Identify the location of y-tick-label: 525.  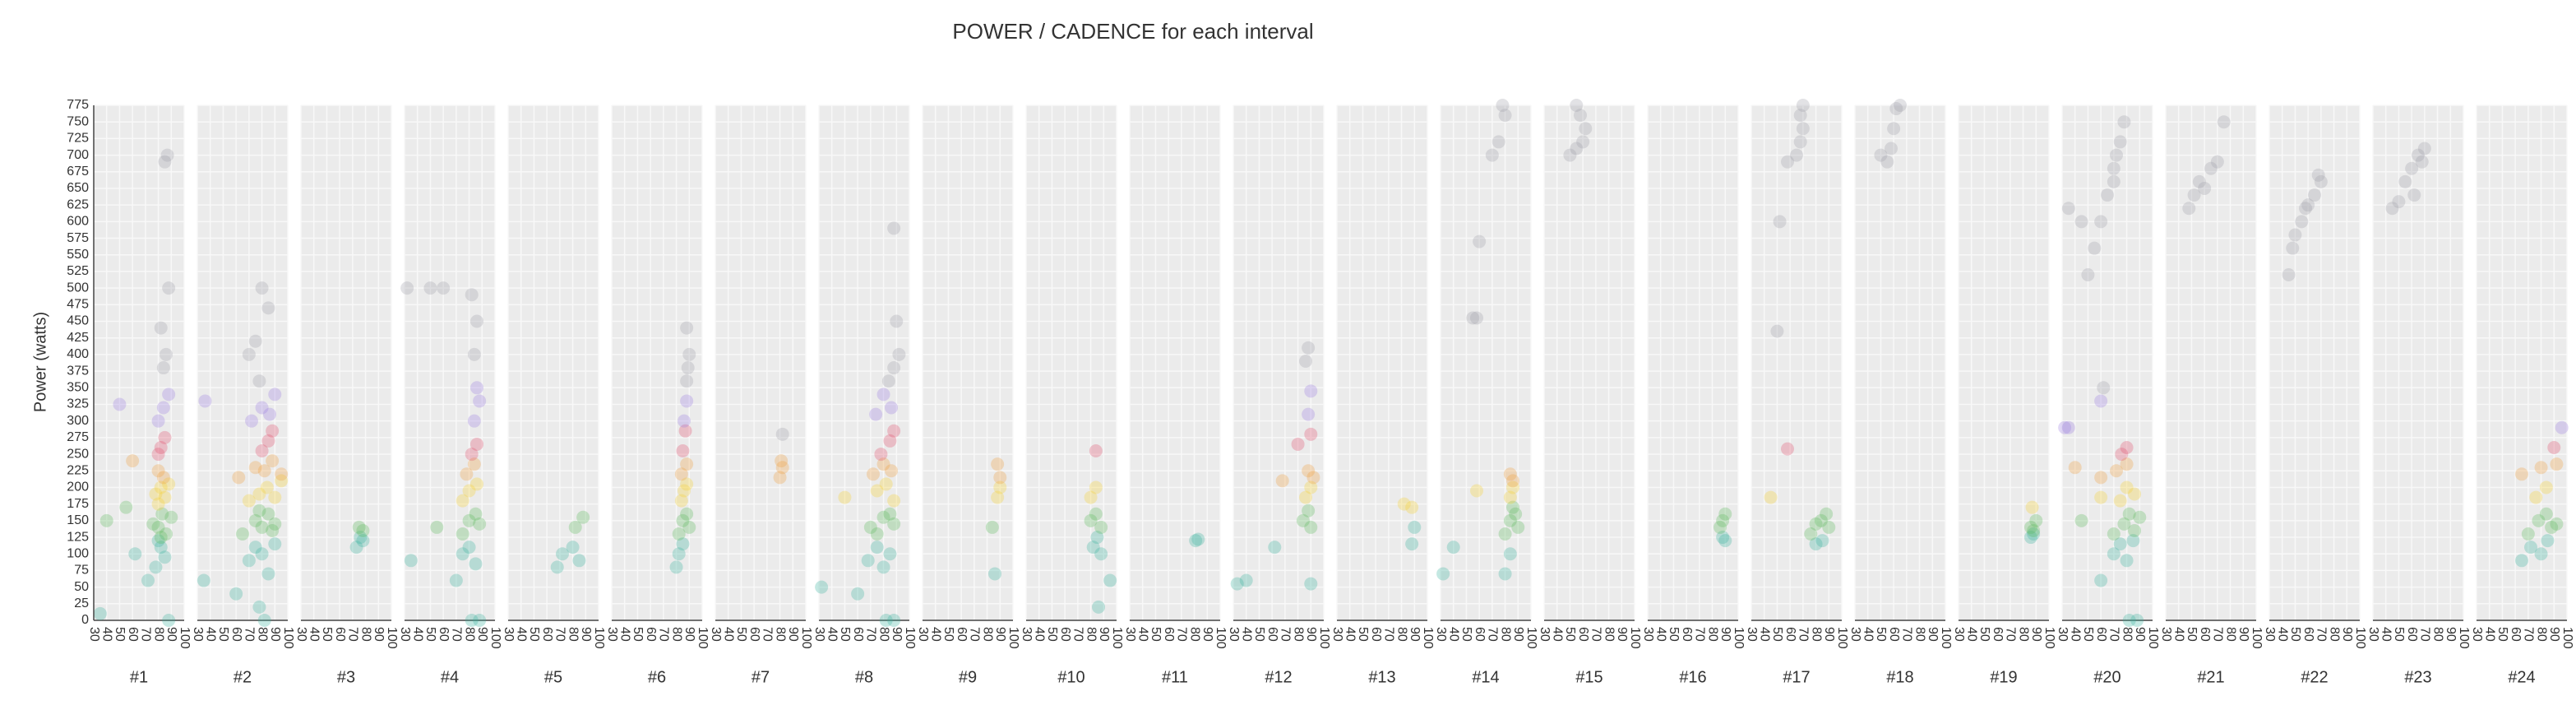
(78, 271).